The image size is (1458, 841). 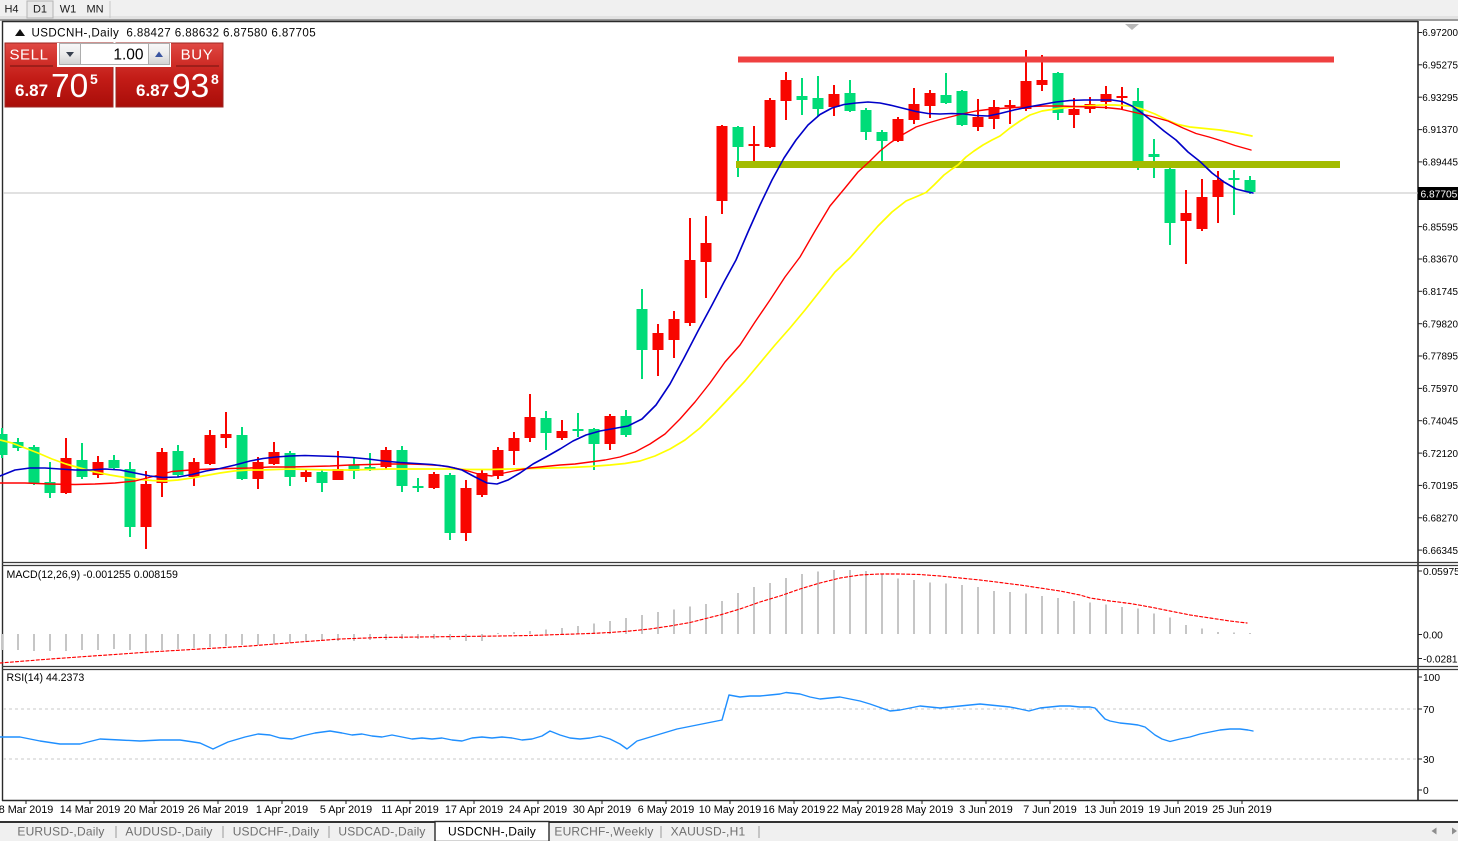 What do you see at coordinates (11, 10) in the screenshot?
I see `svg-text: H4` at bounding box center [11, 10].